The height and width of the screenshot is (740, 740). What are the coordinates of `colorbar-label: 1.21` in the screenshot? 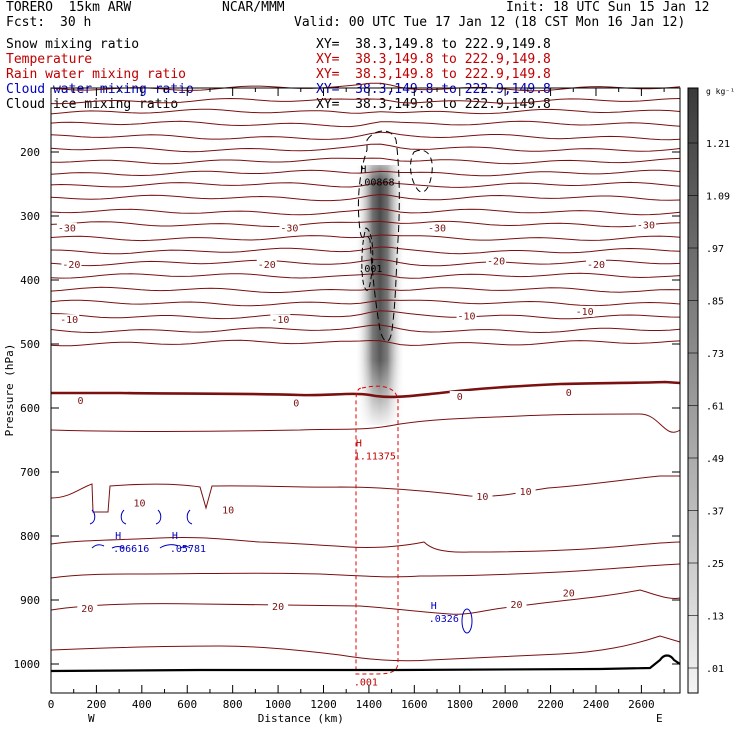 It's located at (718, 144).